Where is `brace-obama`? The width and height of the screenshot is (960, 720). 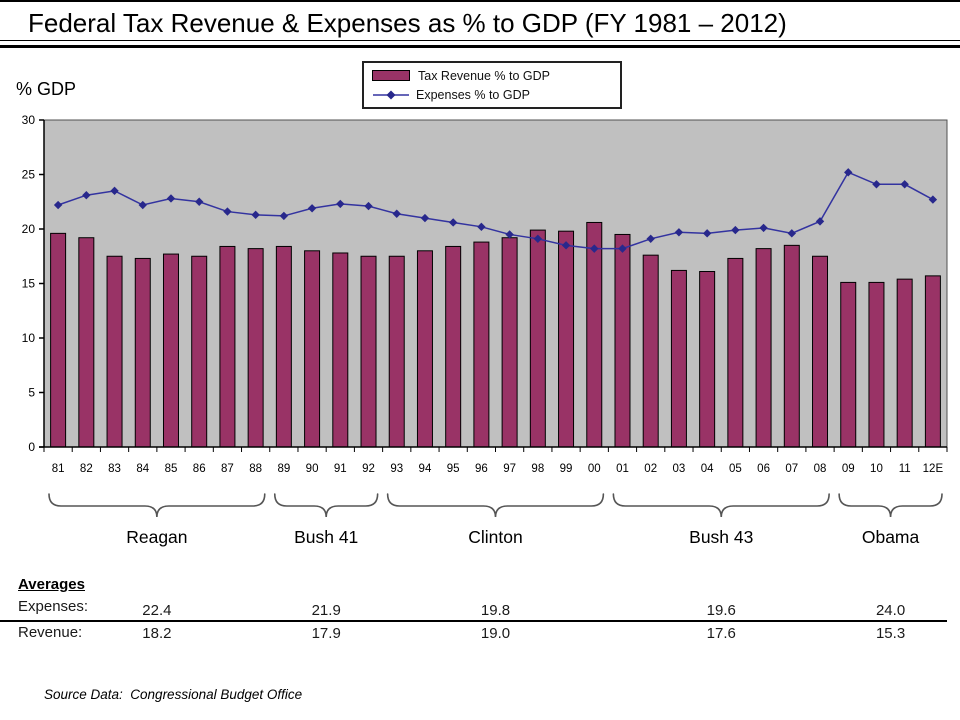
brace-obama is located at coordinates (890, 505).